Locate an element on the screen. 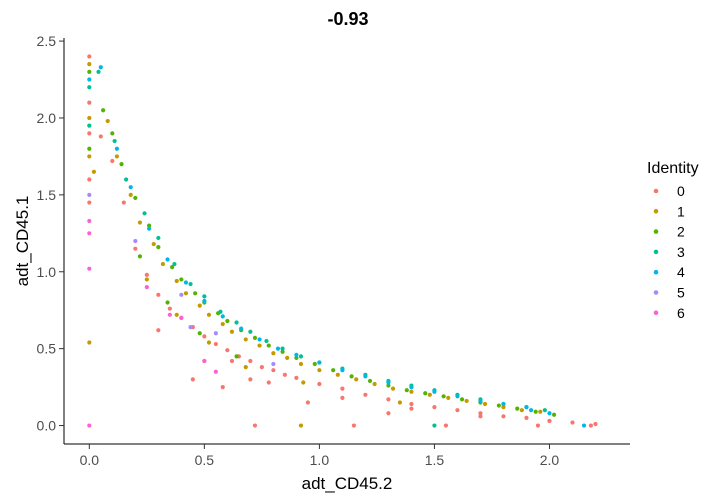  y-axis-title: adt_CD45.1 is located at coordinates (22, 241).